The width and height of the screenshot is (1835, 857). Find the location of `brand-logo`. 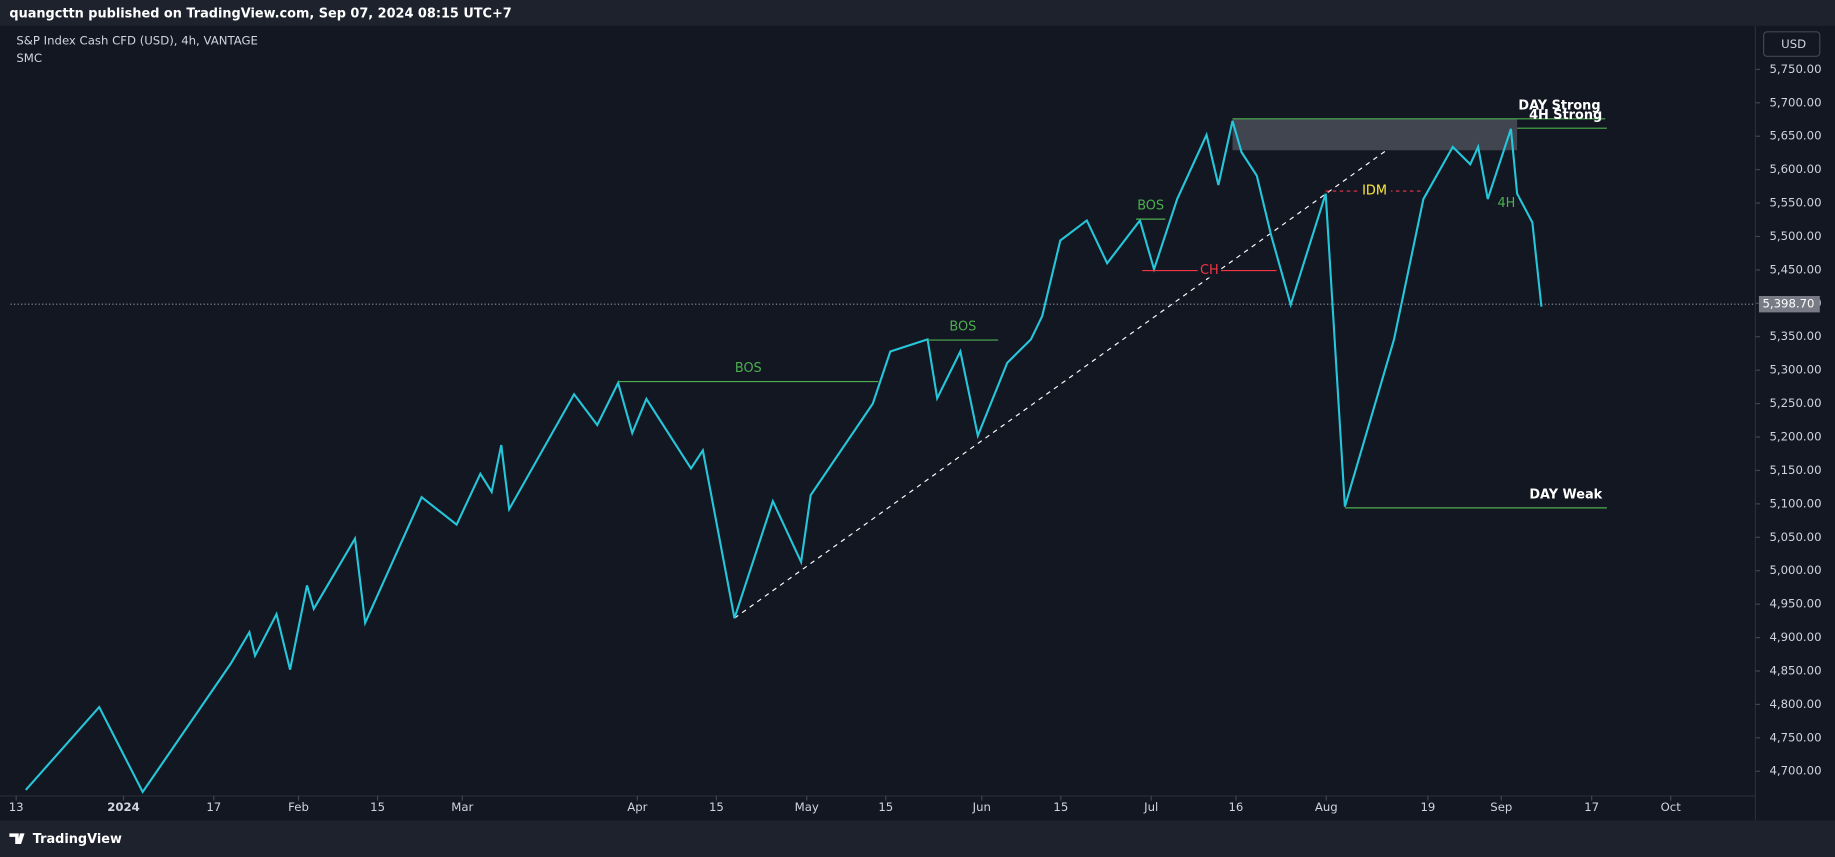

brand-logo is located at coordinates (17, 838).